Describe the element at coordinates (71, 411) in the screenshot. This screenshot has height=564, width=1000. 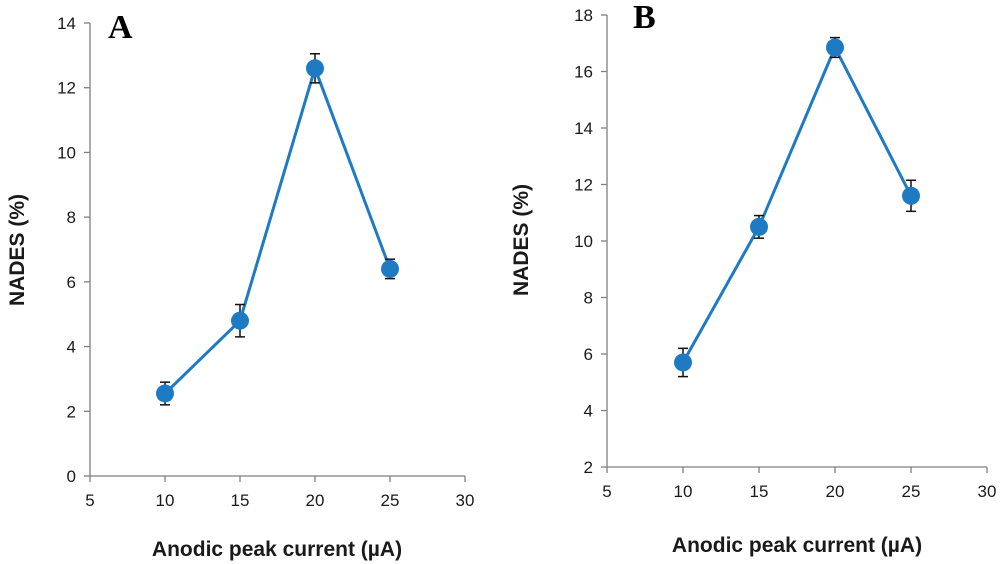
I see `panel-a-y-tick-label: 2` at that location.